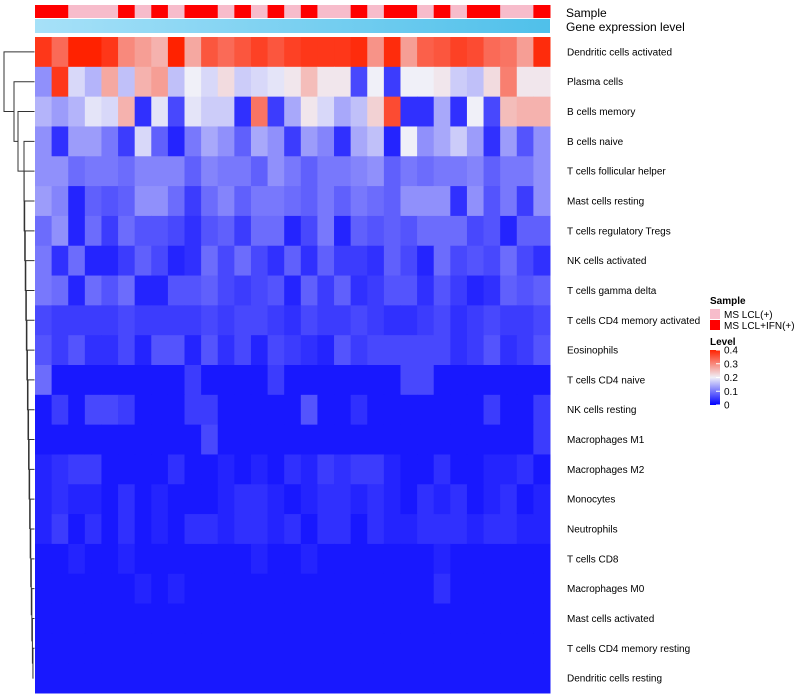 The width and height of the screenshot is (800, 700). What do you see at coordinates (731, 378) in the screenshot?
I see `level-tick-label: 0.2` at bounding box center [731, 378].